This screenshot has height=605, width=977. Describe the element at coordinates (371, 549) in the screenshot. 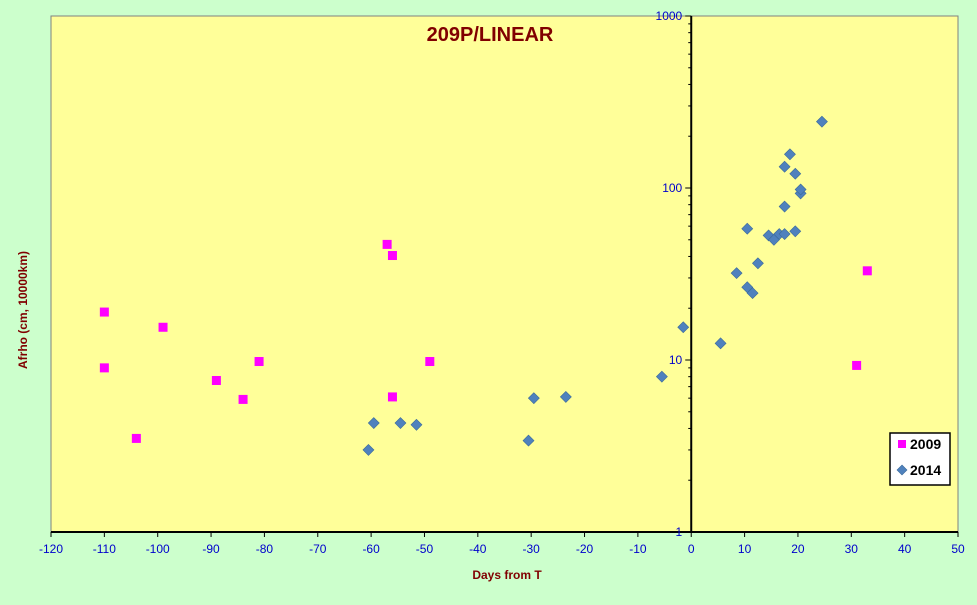

I see `x-tick-label: -60` at that location.